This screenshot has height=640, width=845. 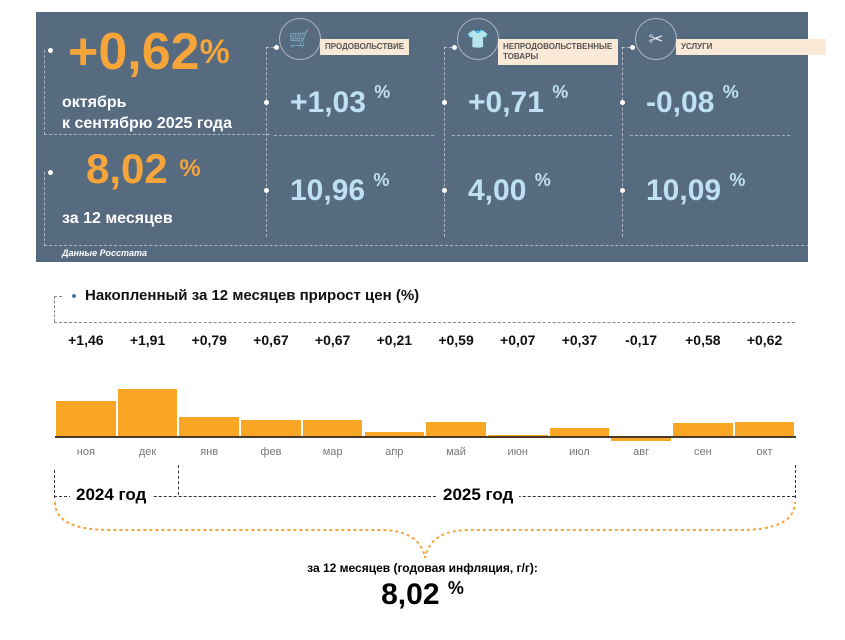 I want to click on clothing-bag-icon: 👕, so click(x=478, y=39).